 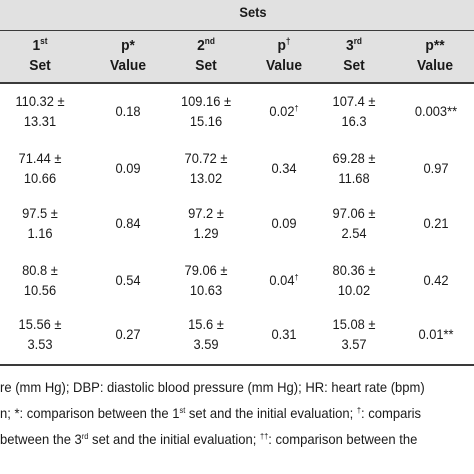 What do you see at coordinates (284, 280) in the screenshot?
I see `row-4-p-value-2: 0.04†` at bounding box center [284, 280].